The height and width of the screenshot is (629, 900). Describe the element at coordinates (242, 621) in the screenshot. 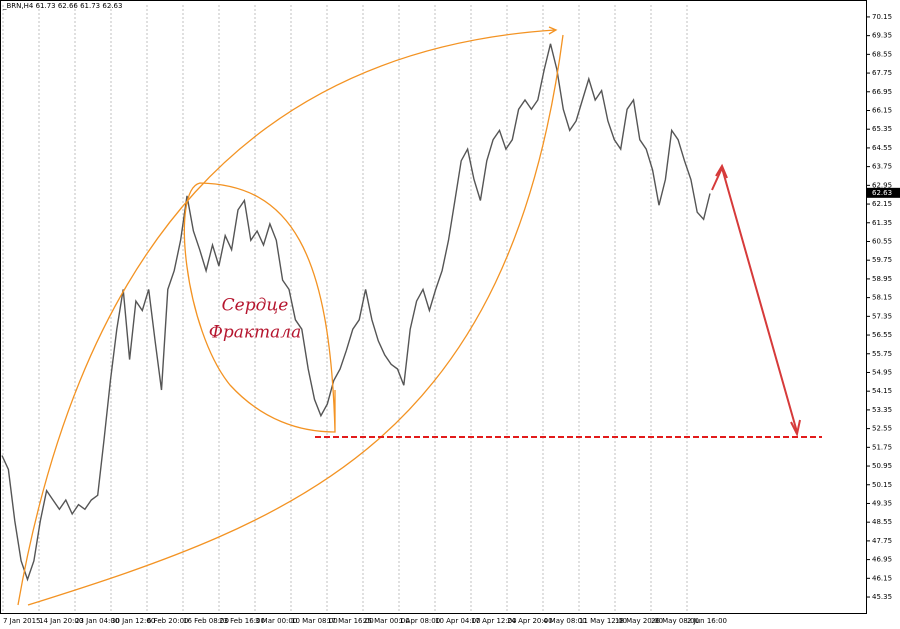

I see `x-tick-label: 23 Feb 16:00` at that location.